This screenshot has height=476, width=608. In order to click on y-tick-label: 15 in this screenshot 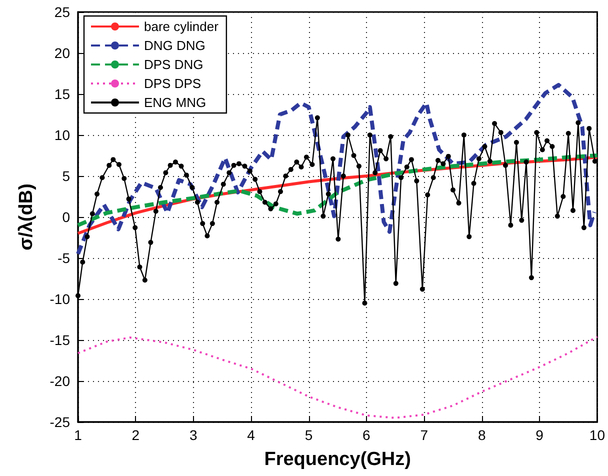, I will do `click(62, 94)`.